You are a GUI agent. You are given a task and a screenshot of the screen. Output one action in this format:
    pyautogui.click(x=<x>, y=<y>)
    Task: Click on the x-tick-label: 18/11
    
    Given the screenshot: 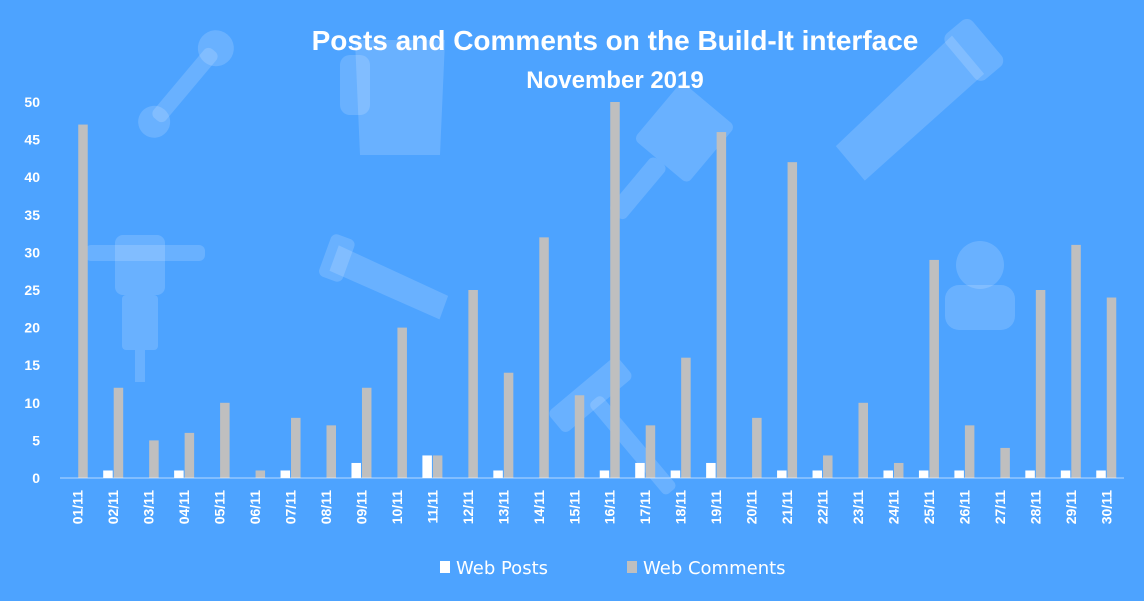 What is the action you would take?
    pyautogui.click(x=681, y=507)
    